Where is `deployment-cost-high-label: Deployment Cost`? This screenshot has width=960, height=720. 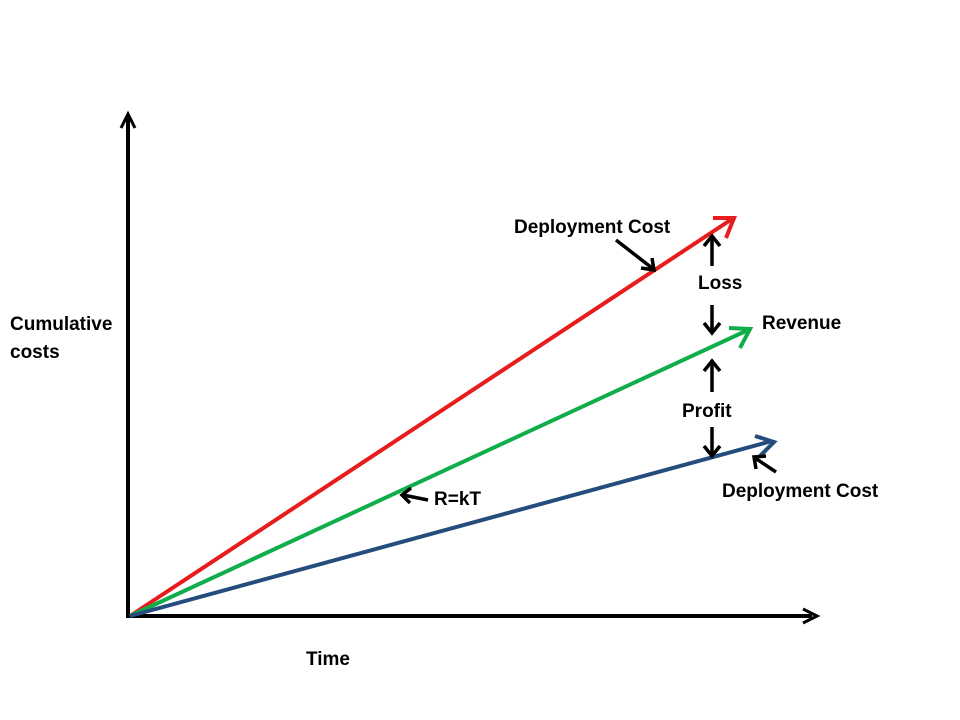 deployment-cost-high-label: Deployment Cost is located at coordinates (592, 227).